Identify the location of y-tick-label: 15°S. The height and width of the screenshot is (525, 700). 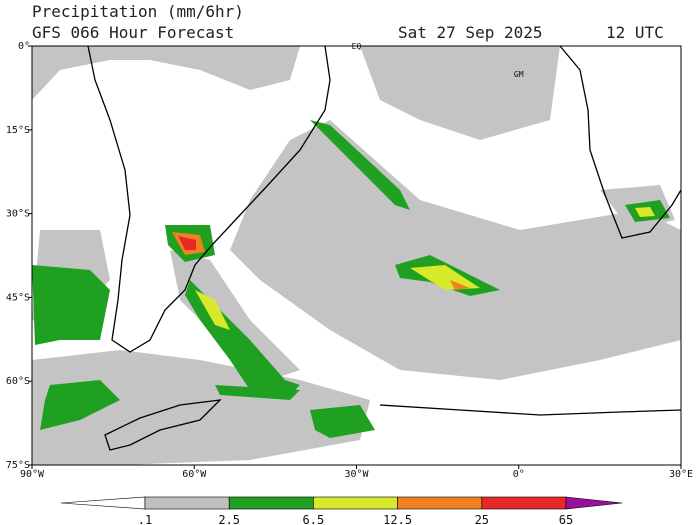
(18, 130).